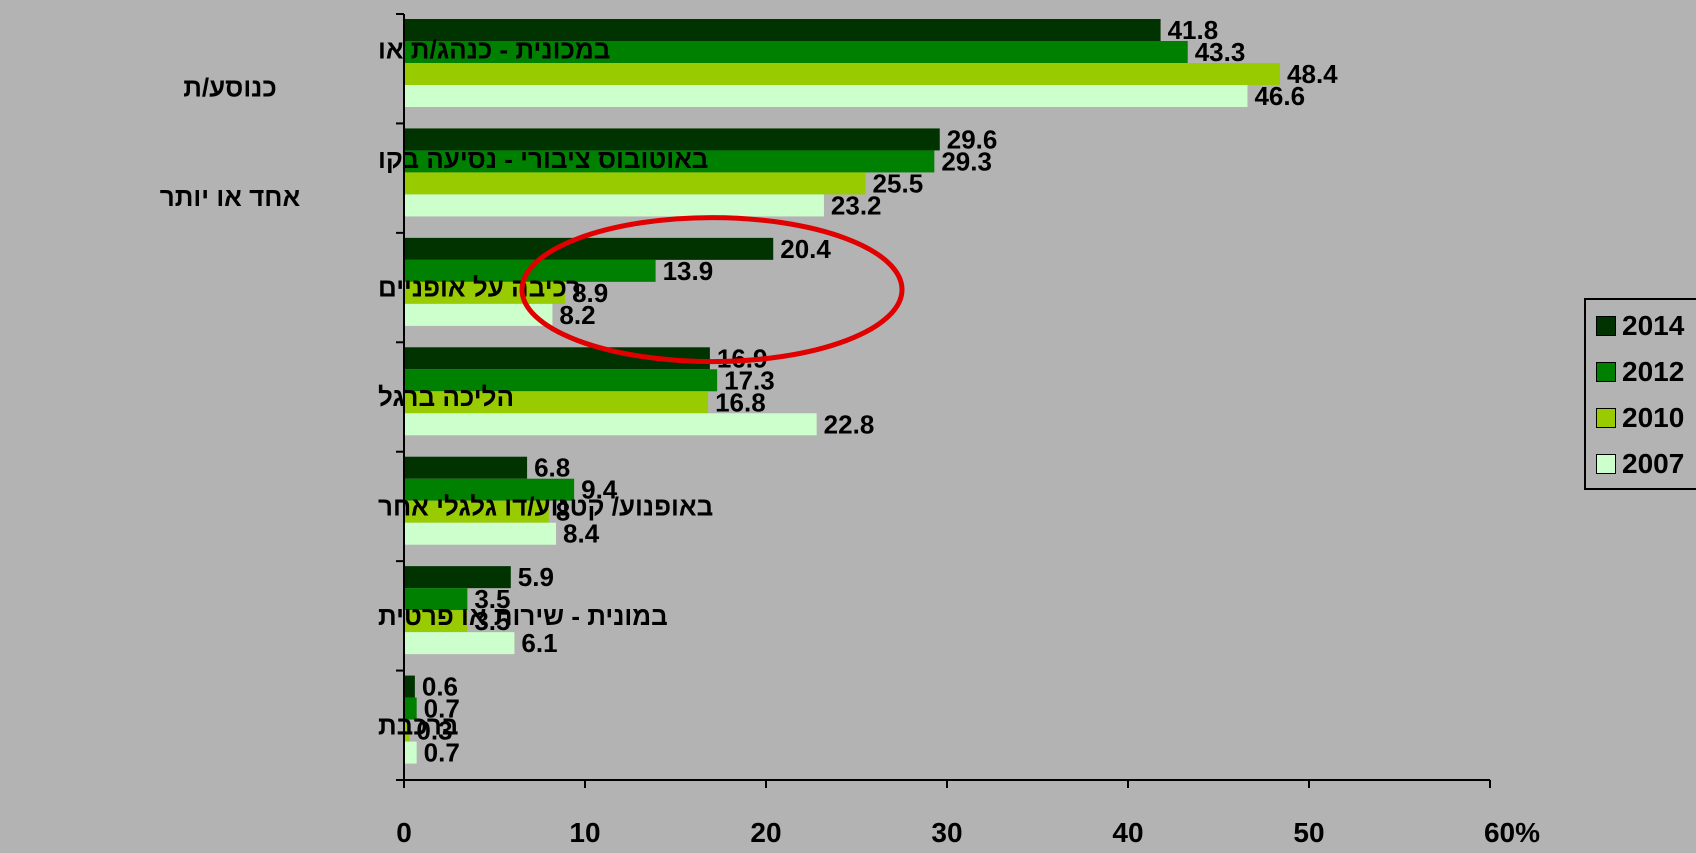 The width and height of the screenshot is (1696, 853). Describe the element at coordinates (577, 315) in the screenshot. I see `value-label-2007-2: 8.2` at that location.